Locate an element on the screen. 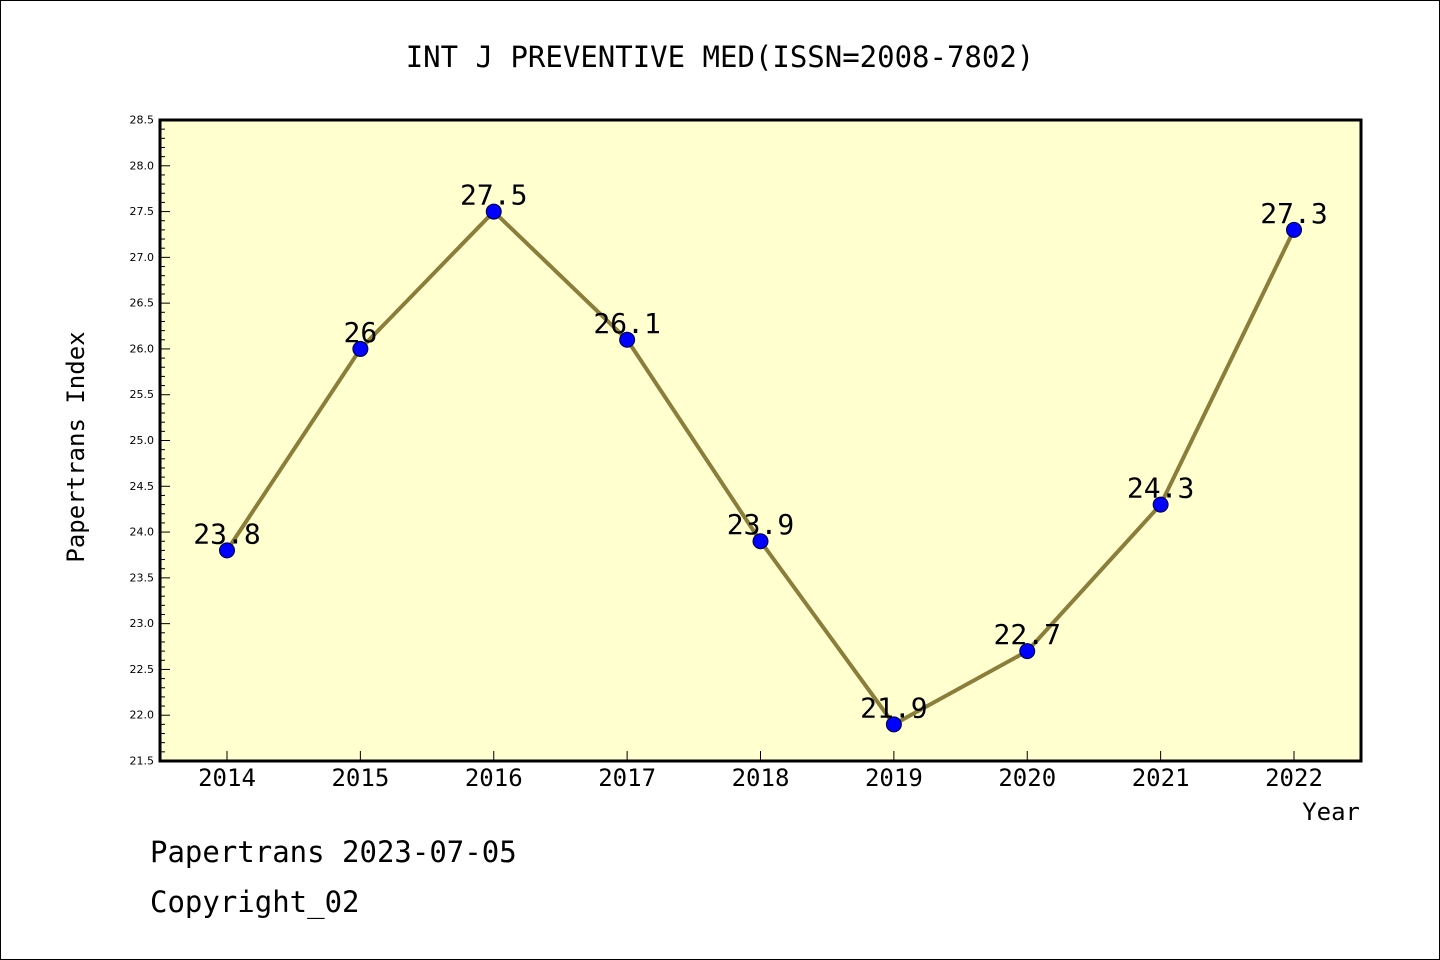 This screenshot has width=1440, height=960. data-label: 27.5 is located at coordinates (493, 195).